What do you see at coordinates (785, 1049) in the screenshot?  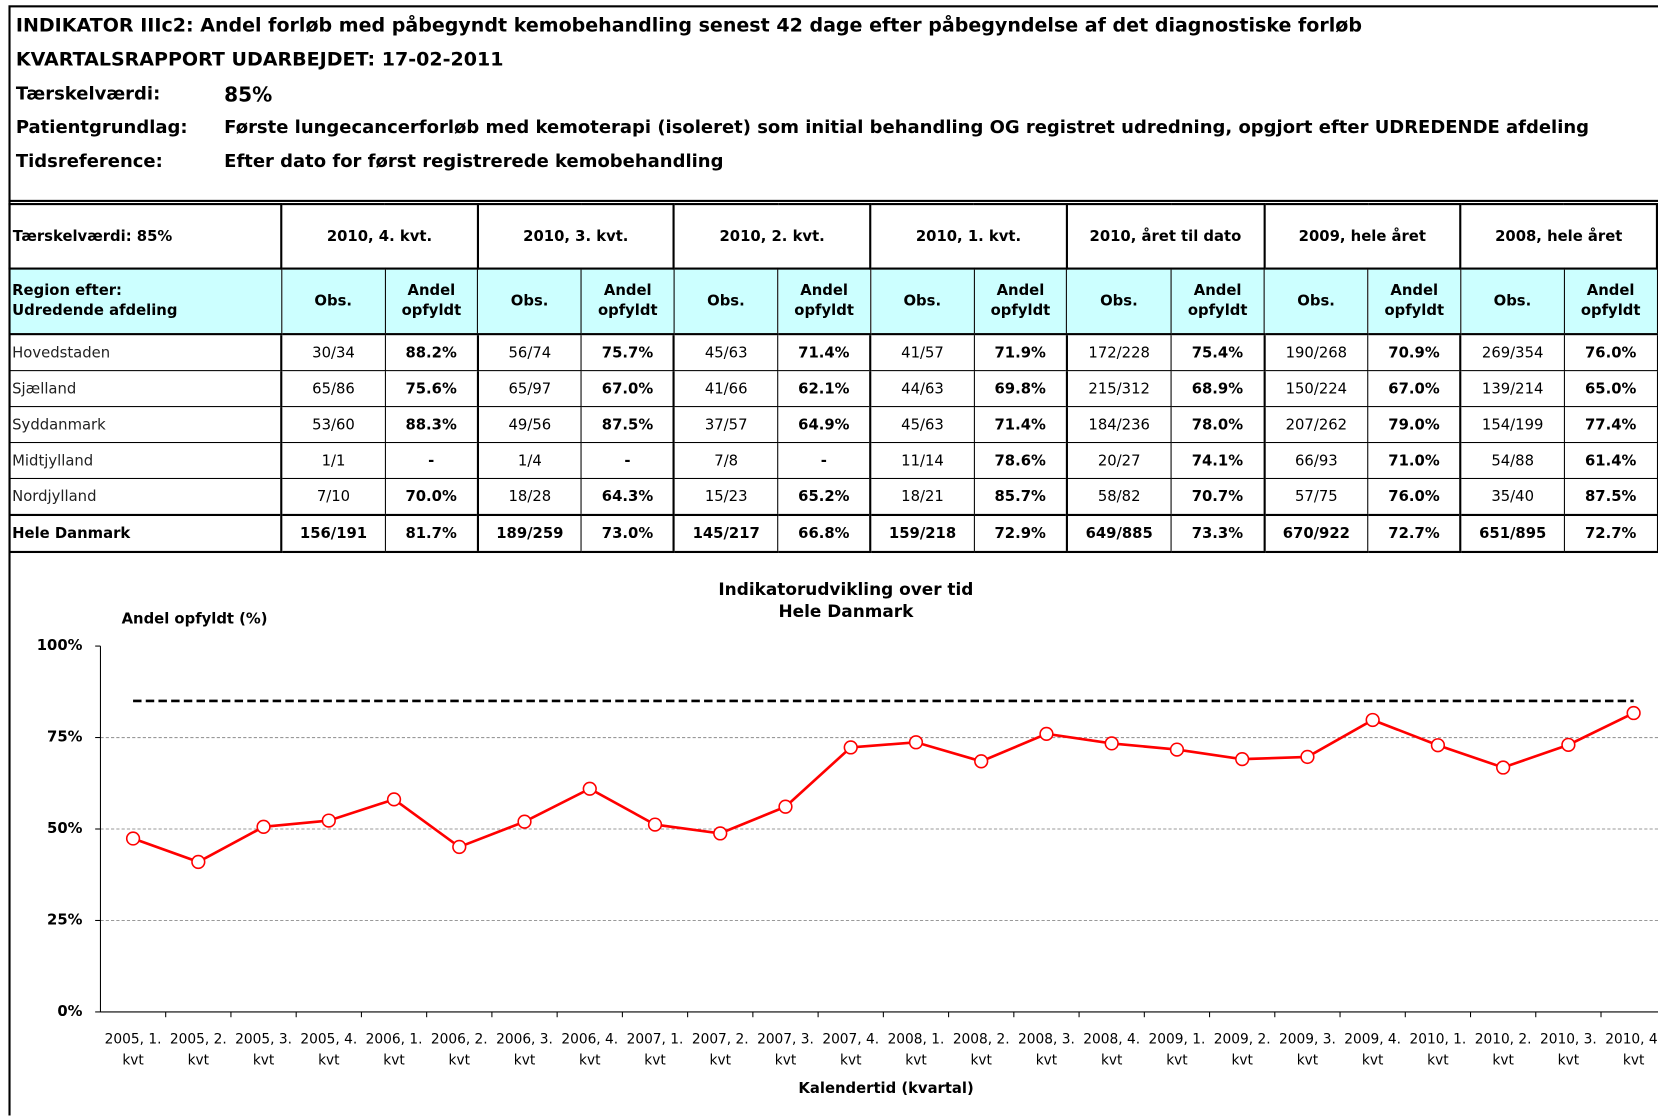 I see `x-tick-label: 2007, 3. kvt` at bounding box center [785, 1049].